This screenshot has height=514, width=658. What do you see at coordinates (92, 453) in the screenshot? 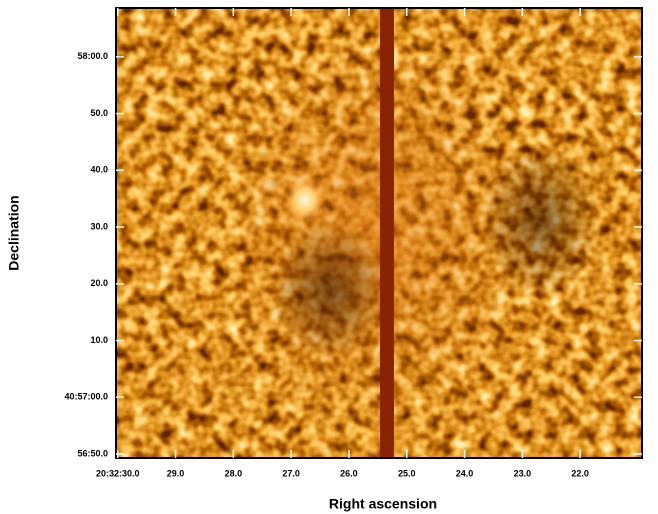
I see `y-tick-label: 56:50.0` at bounding box center [92, 453].